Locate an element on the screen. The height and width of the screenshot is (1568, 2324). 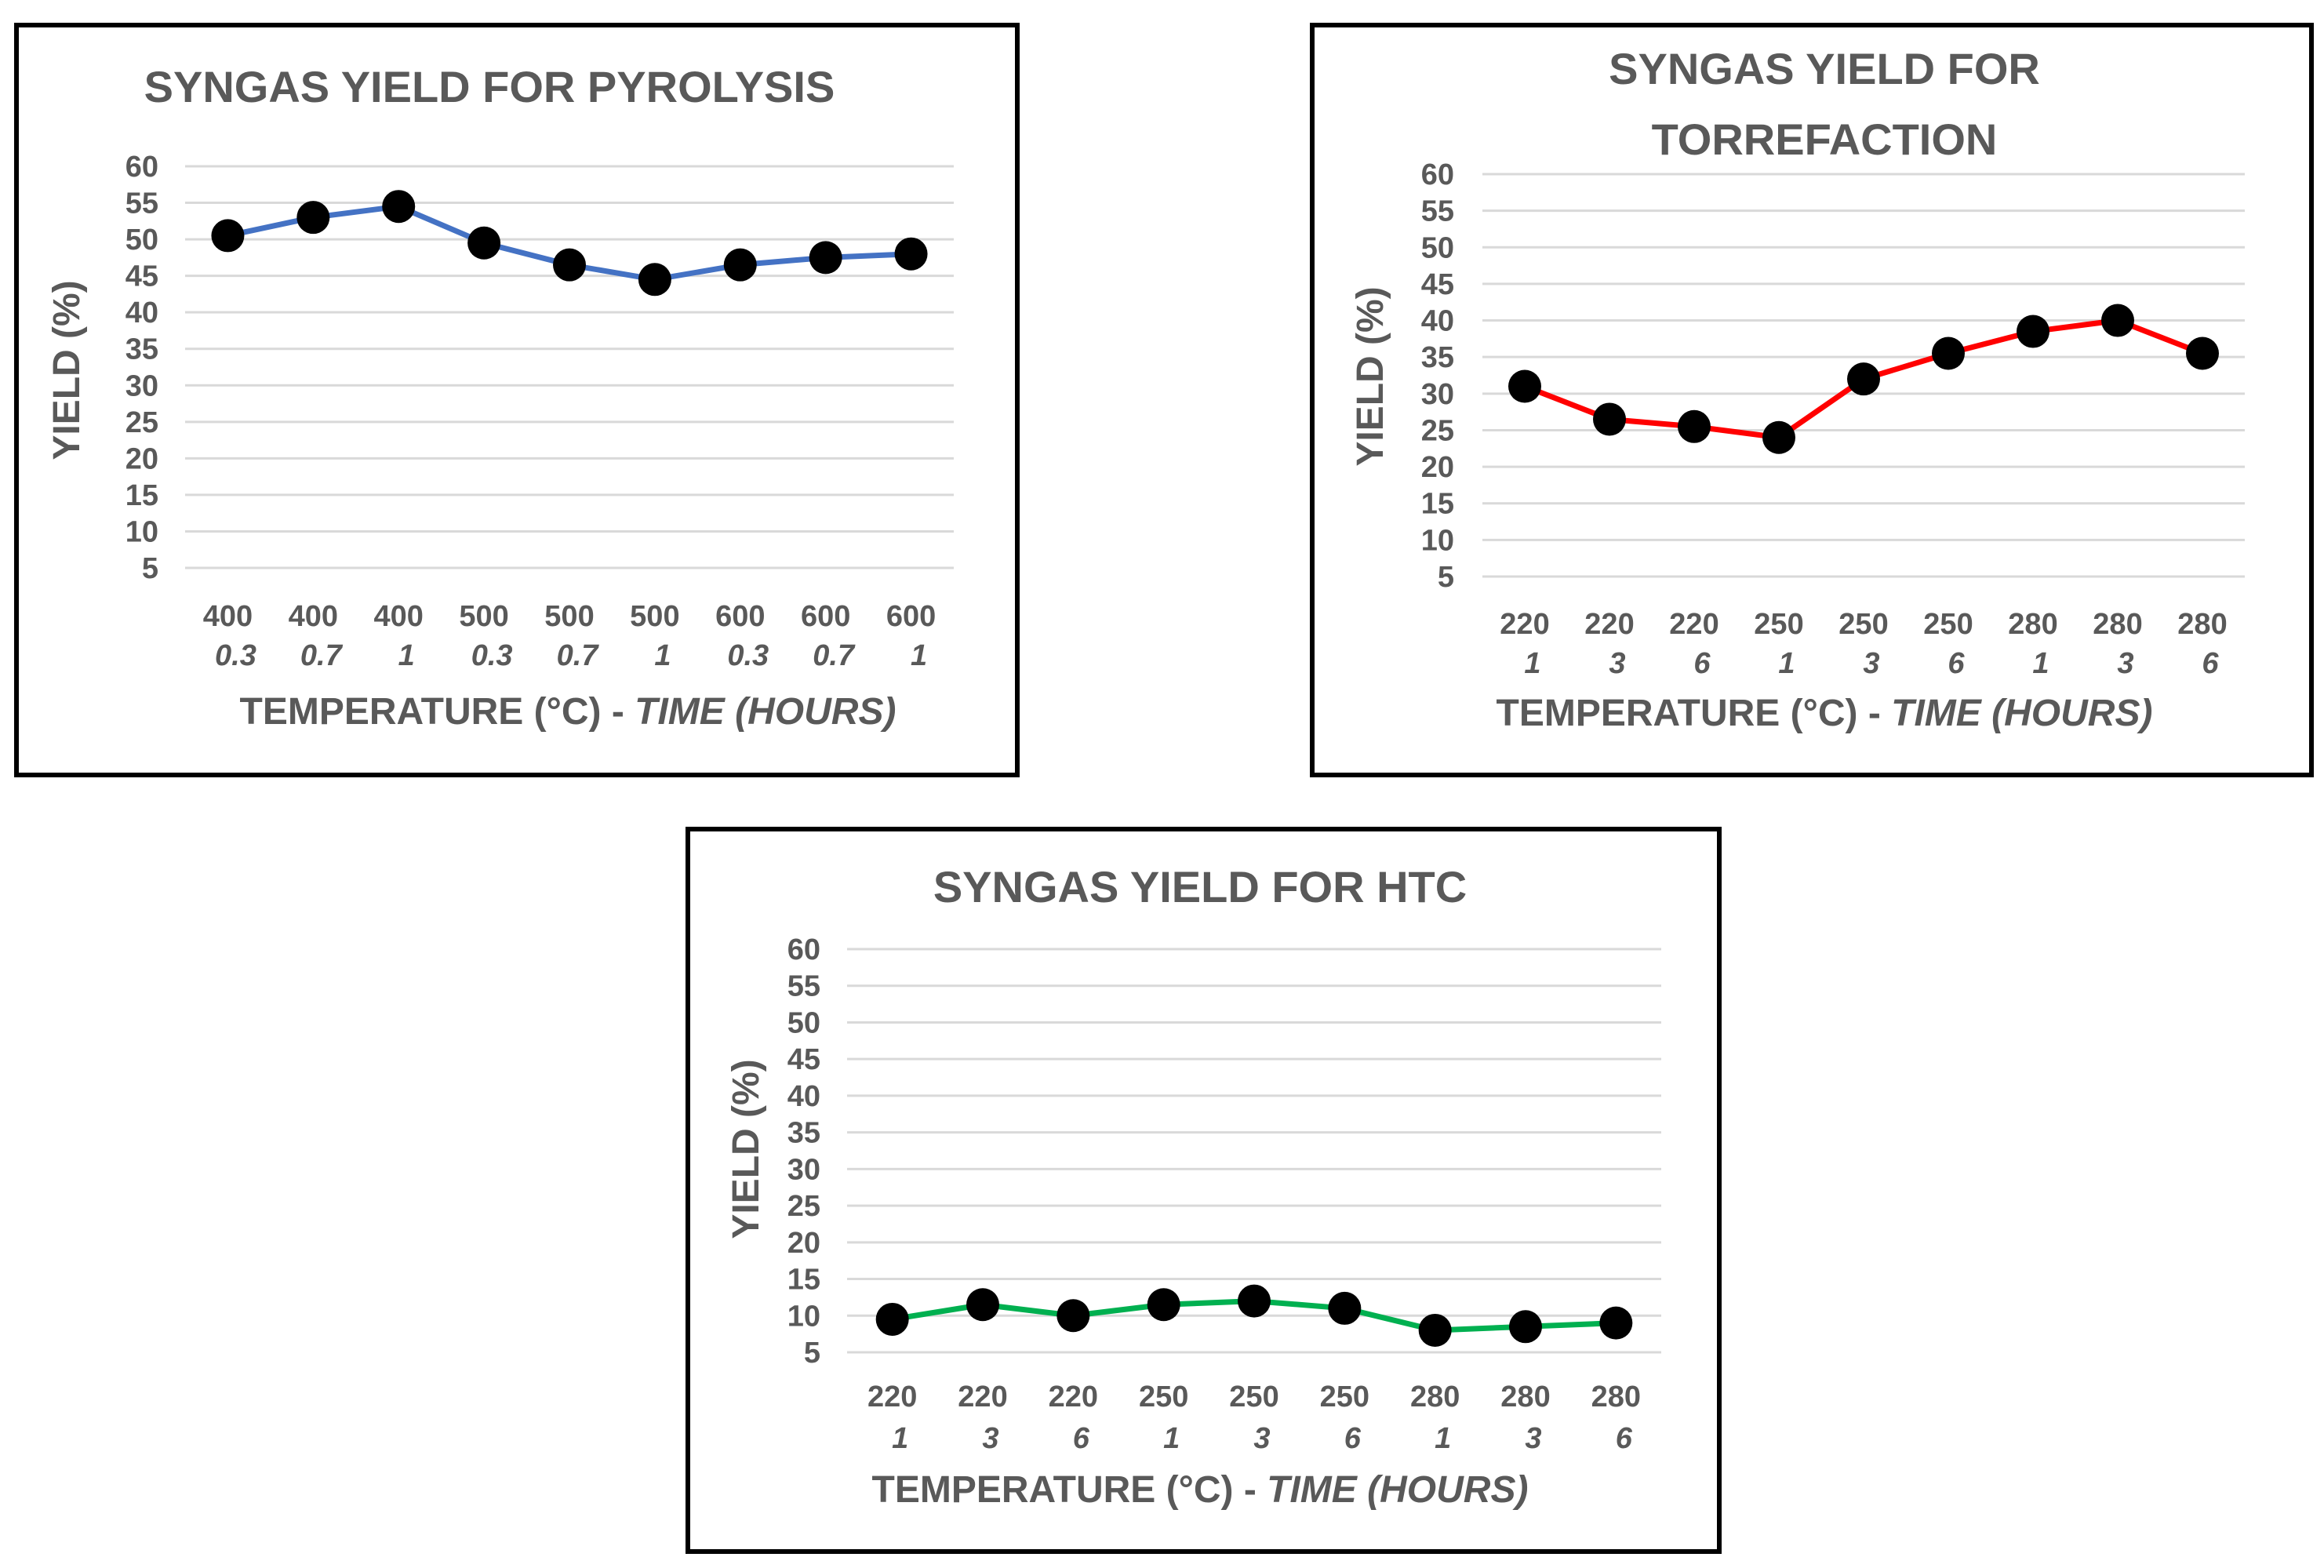
y-tick-label: 15 is located at coordinates (141, 495).